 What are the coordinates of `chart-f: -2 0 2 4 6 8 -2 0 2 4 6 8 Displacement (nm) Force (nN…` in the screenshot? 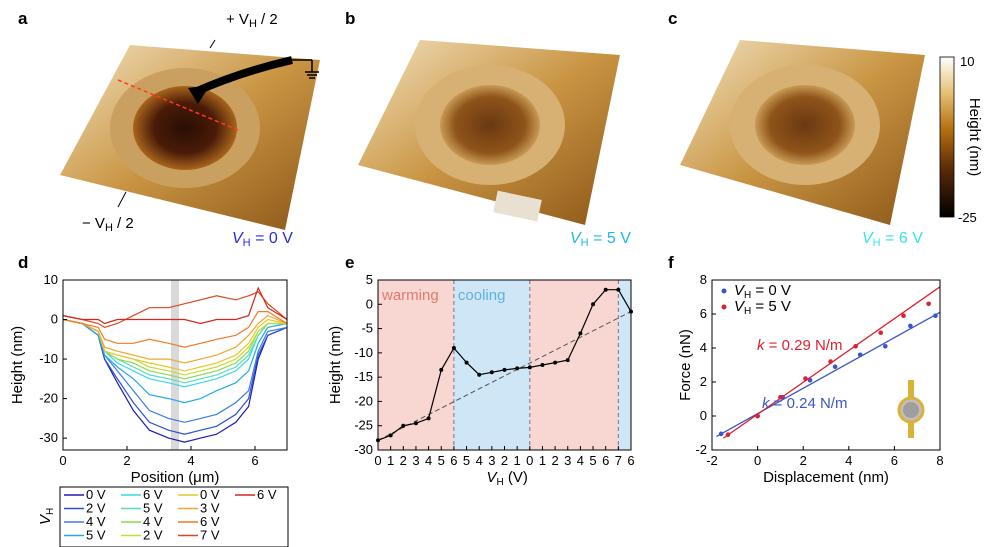 It's located at (810, 379).